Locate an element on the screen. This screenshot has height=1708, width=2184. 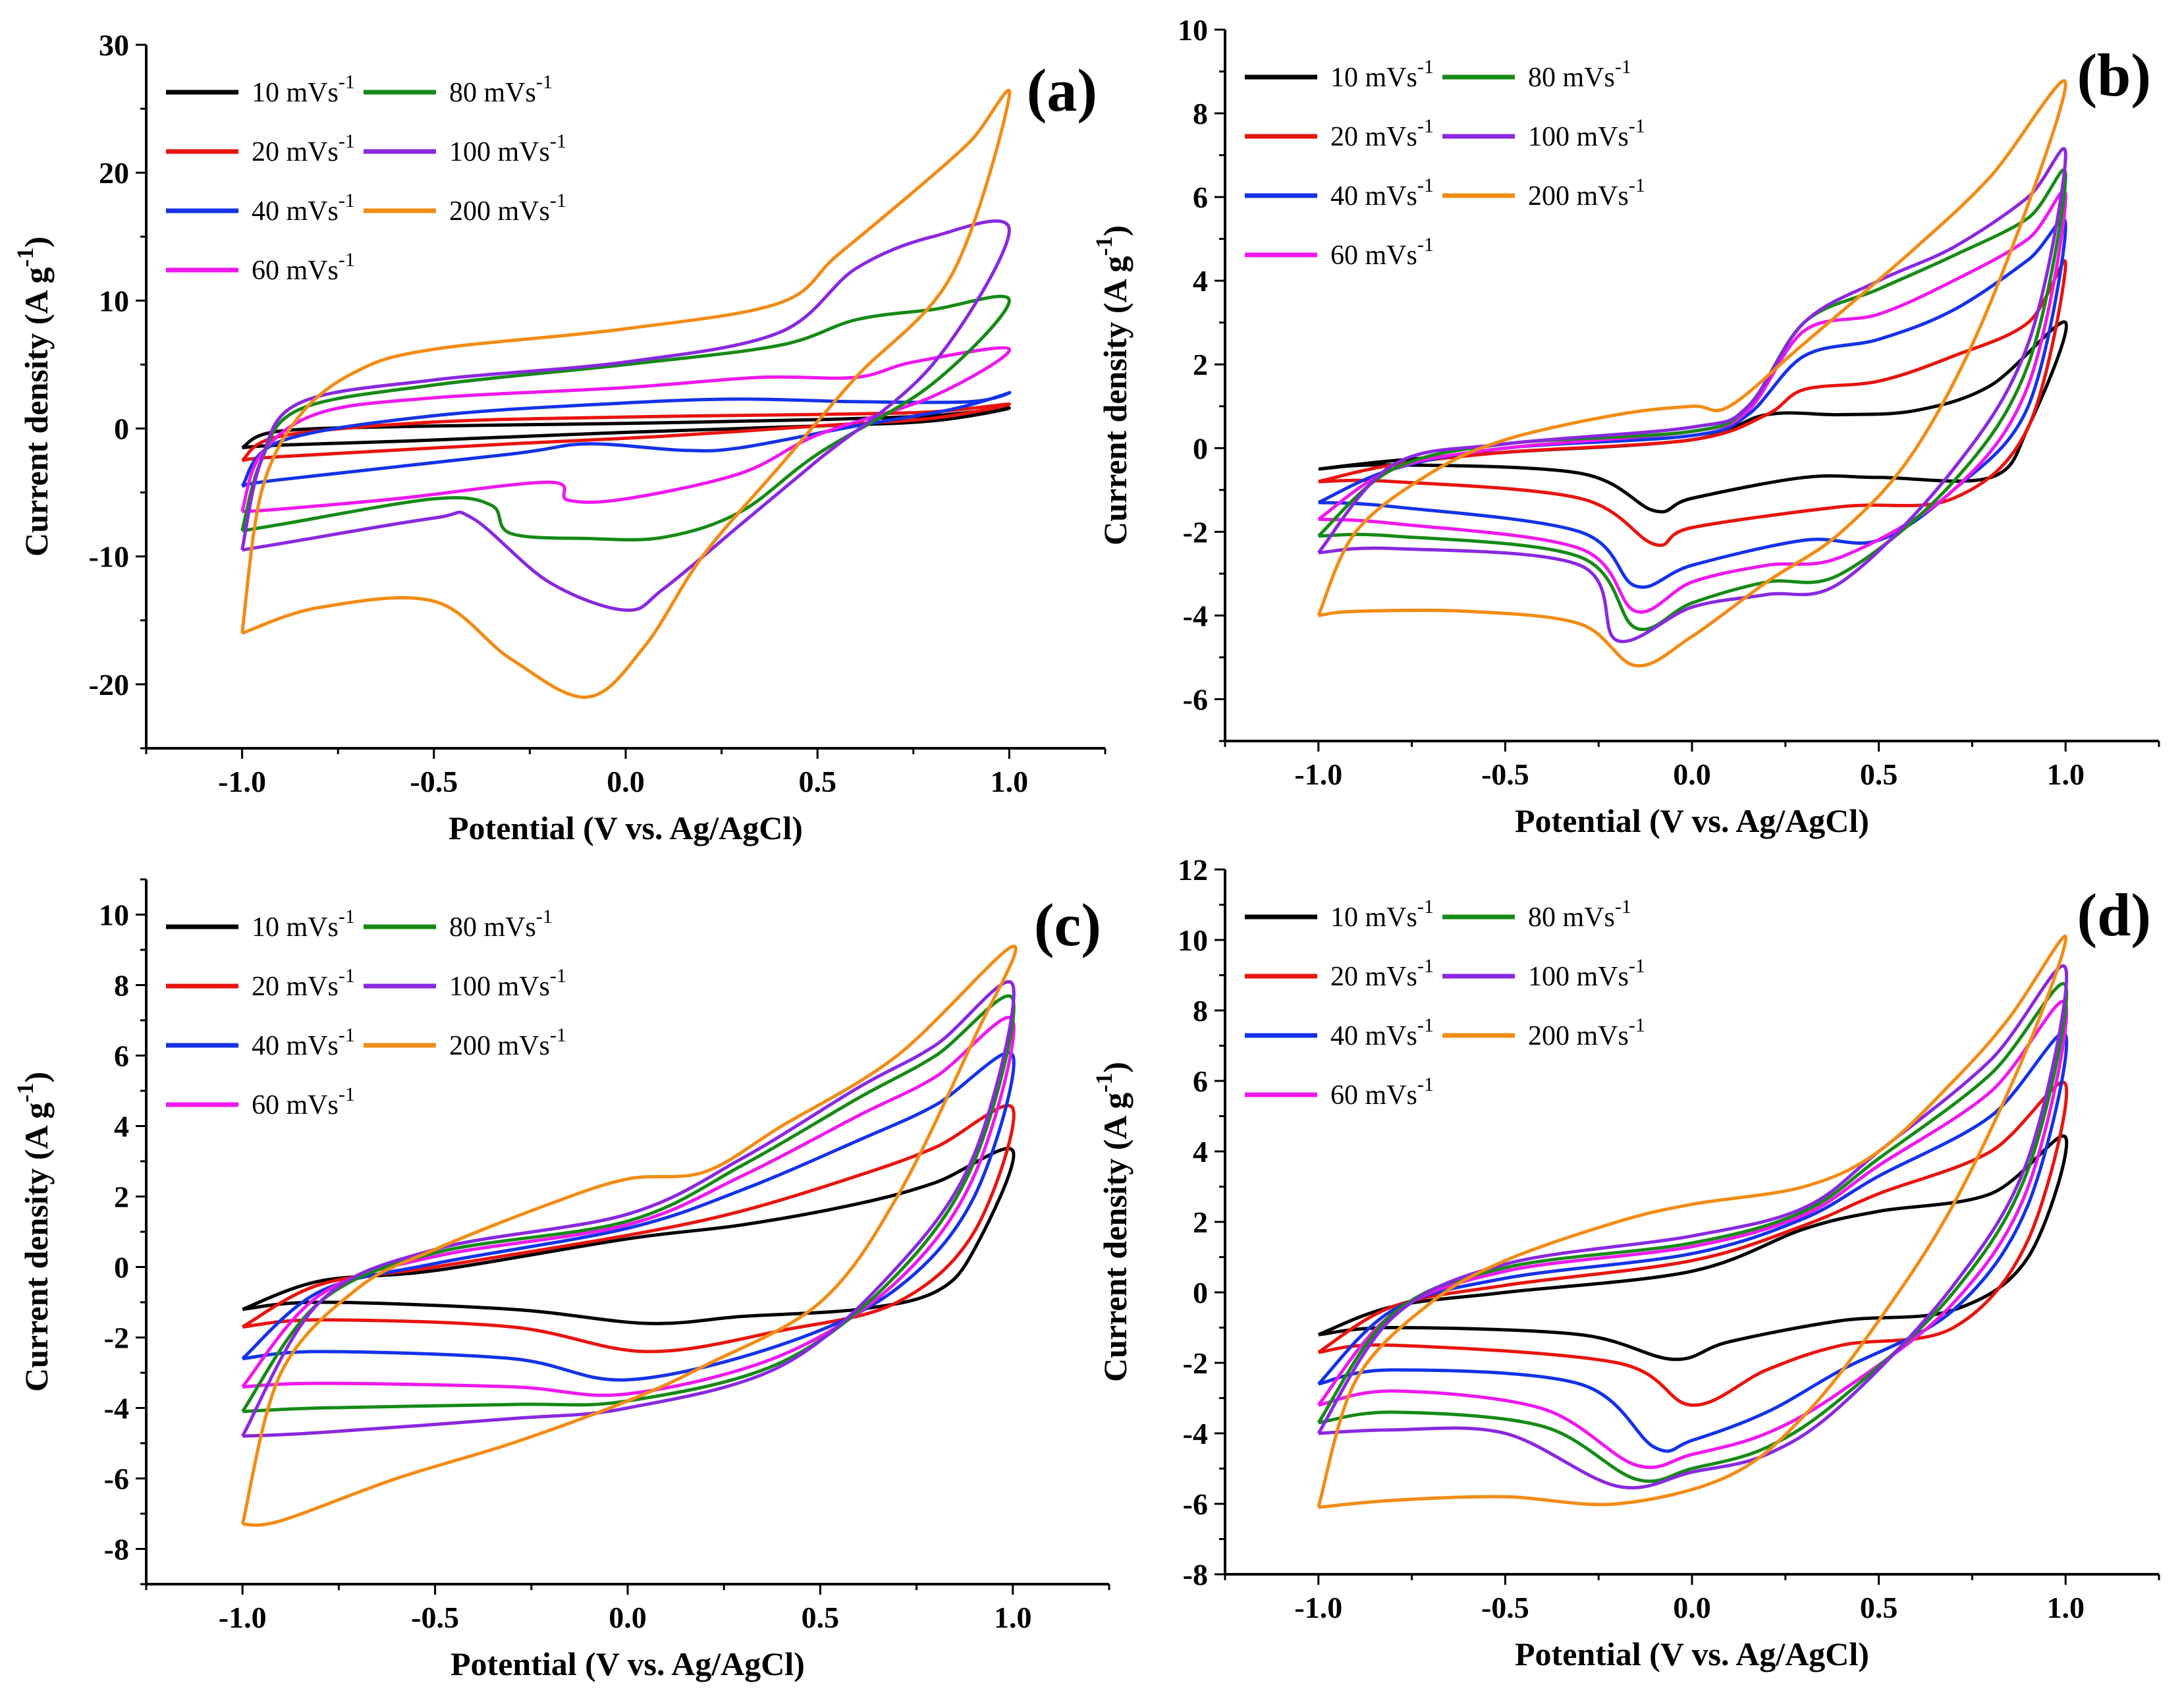
cv-curve-10-mvs is located at coordinates (1693, 1248).